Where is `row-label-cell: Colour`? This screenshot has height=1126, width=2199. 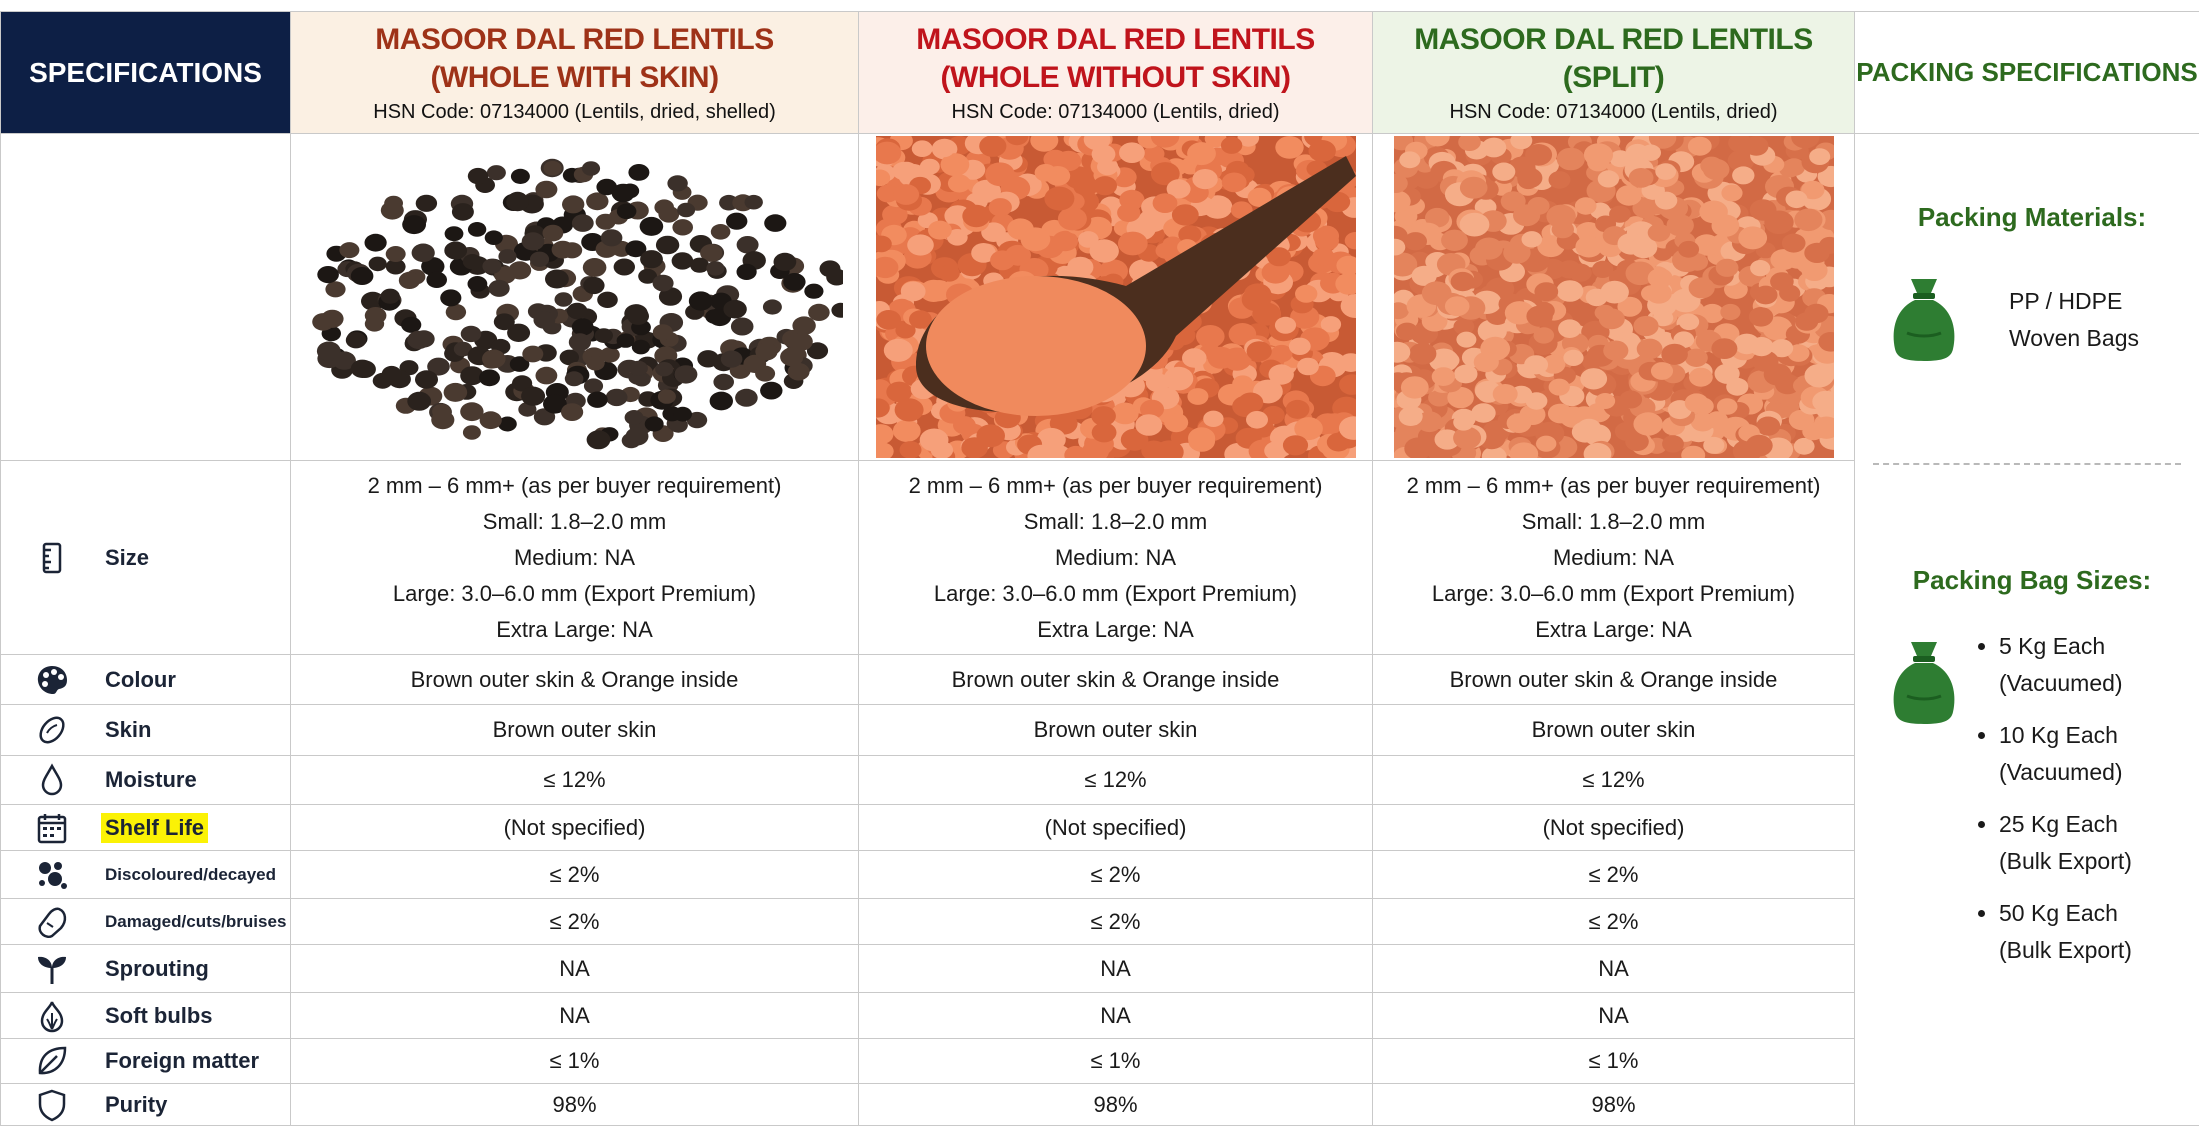
row-label-cell: Colour is located at coordinates (146, 680).